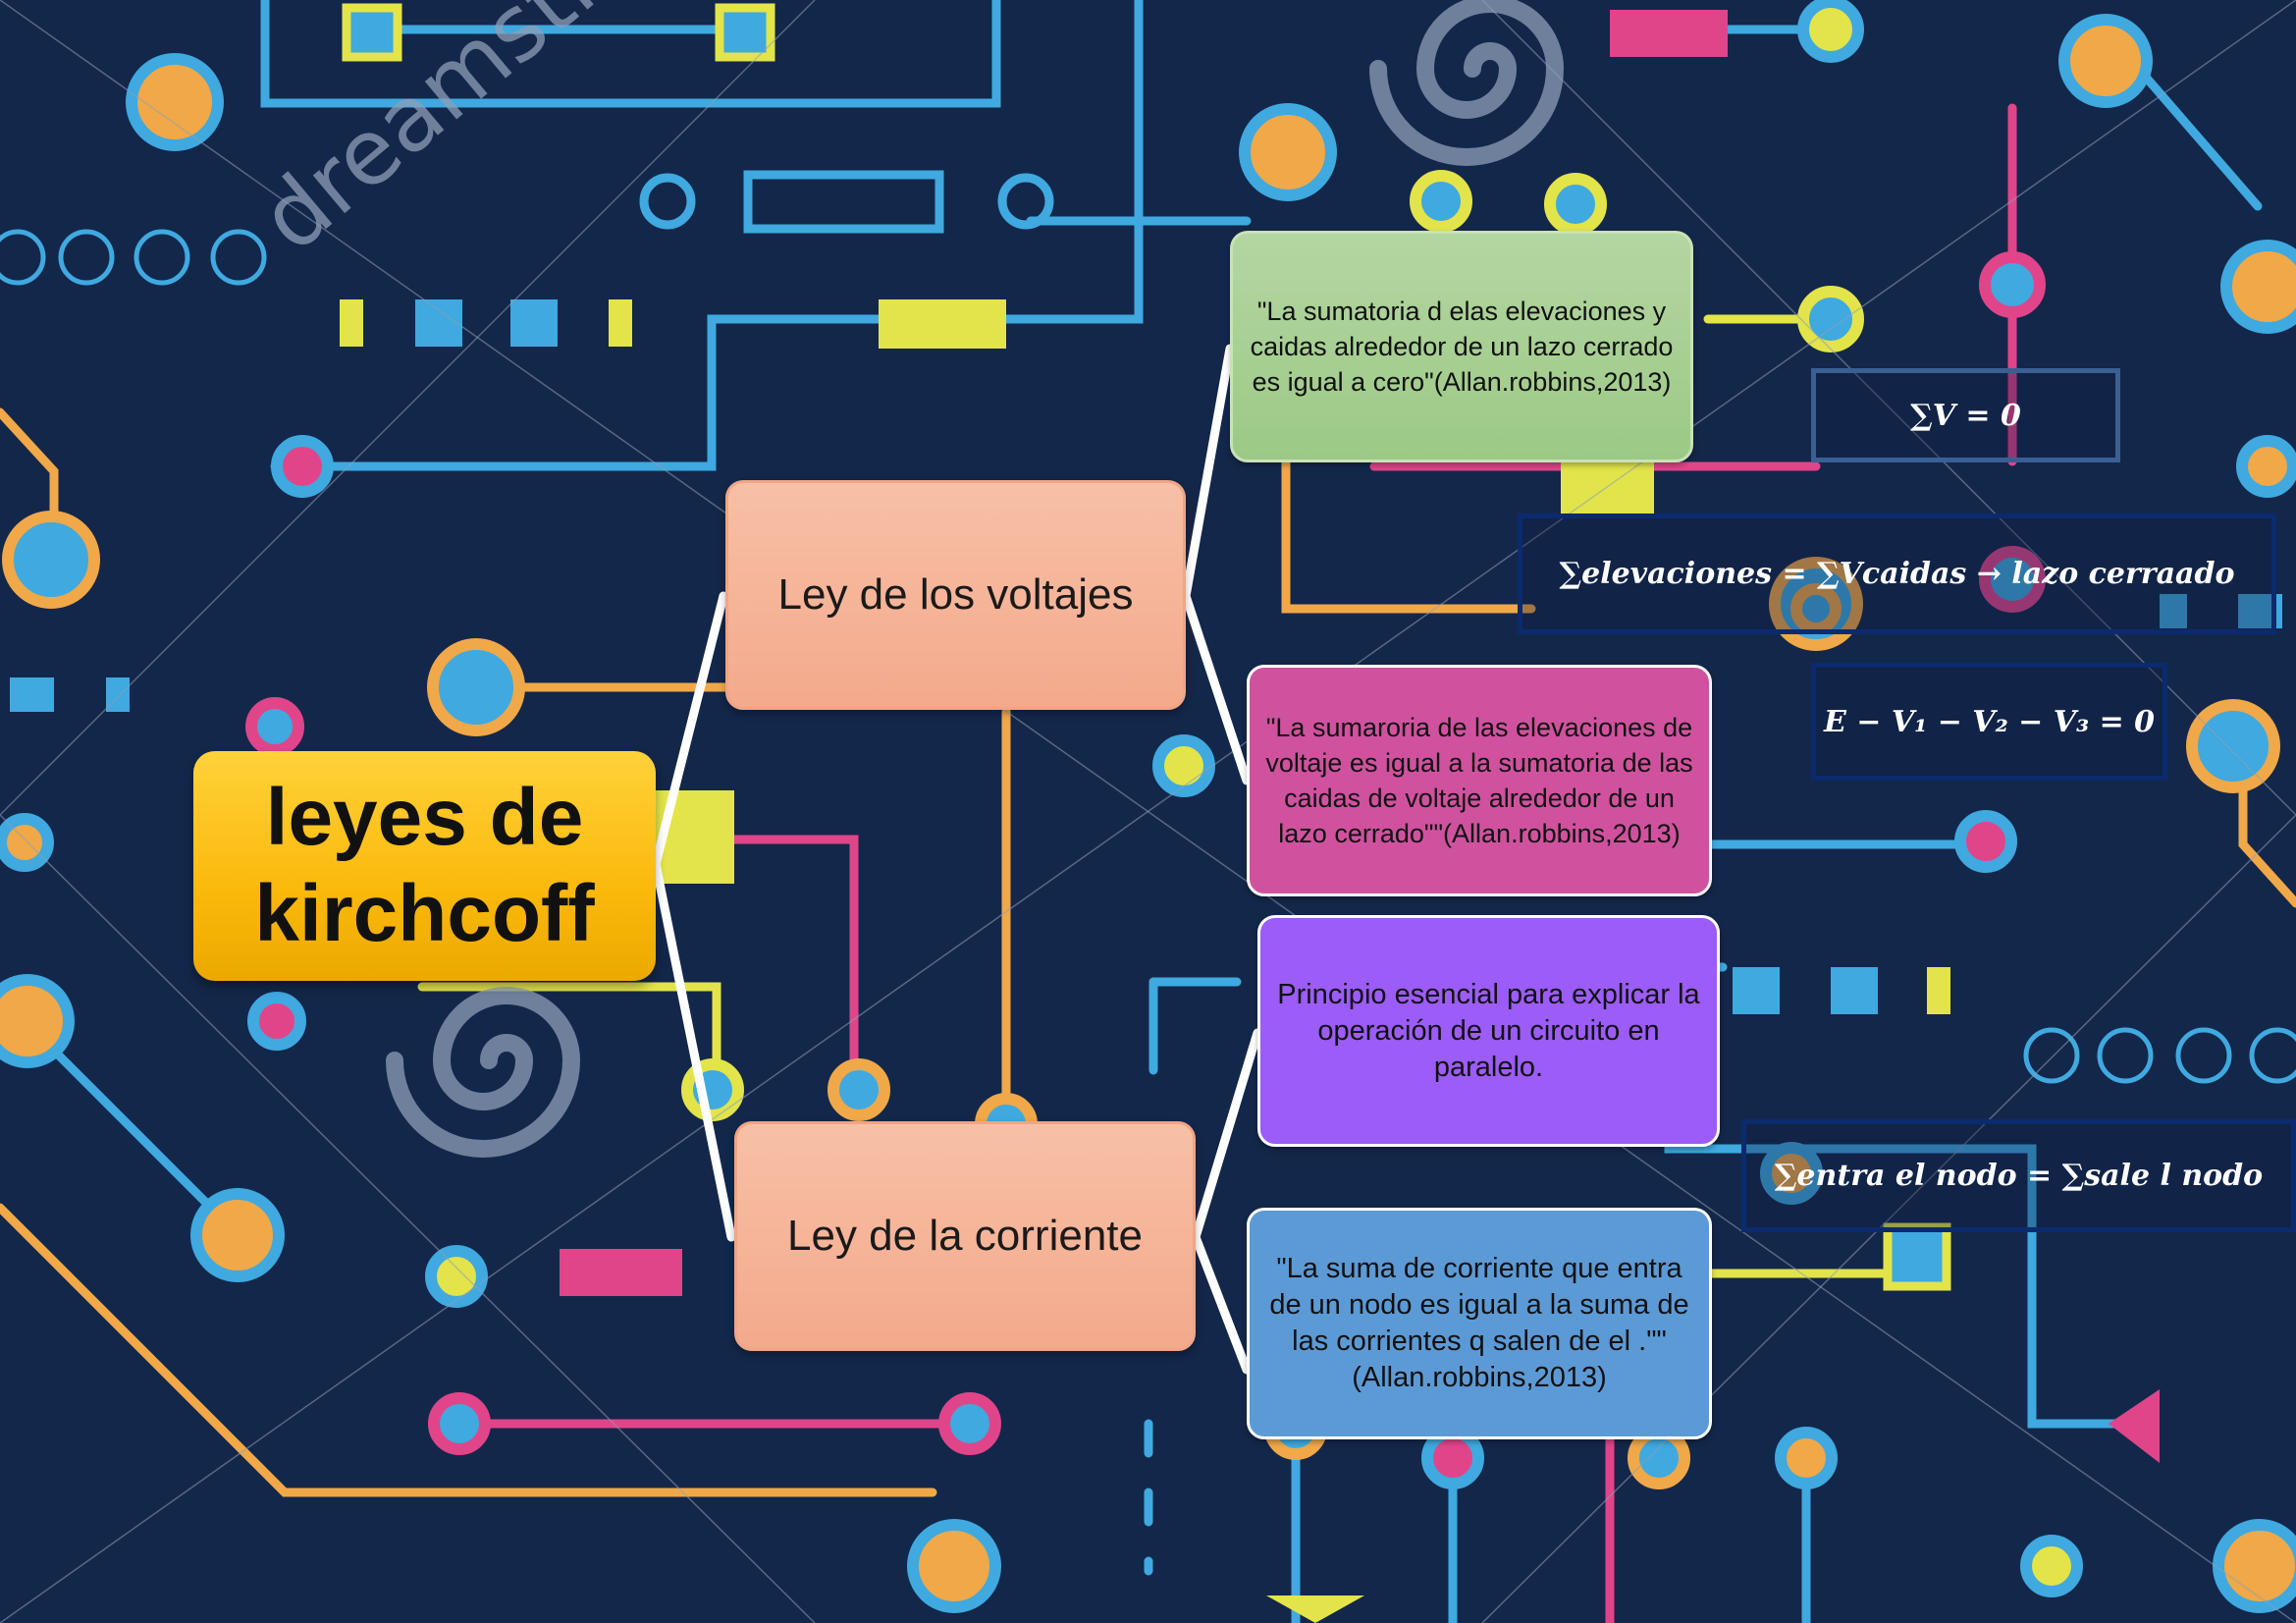 The width and height of the screenshot is (2296, 1623). I want to click on branch-corriente-label: Ley de la corriente, so click(965, 1236).